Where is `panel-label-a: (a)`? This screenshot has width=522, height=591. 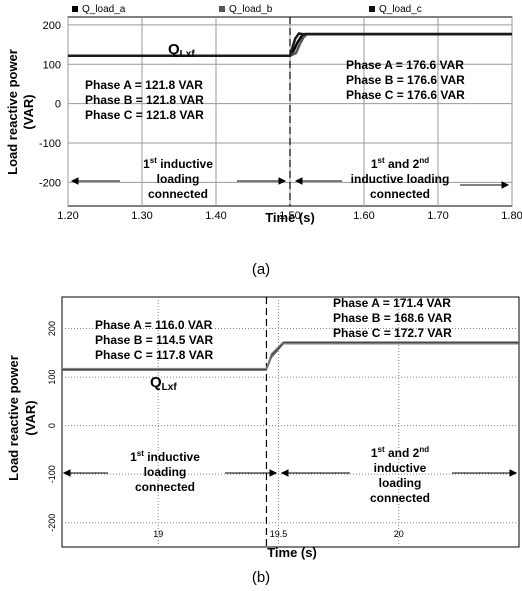 panel-label-a: (a) is located at coordinates (261, 269).